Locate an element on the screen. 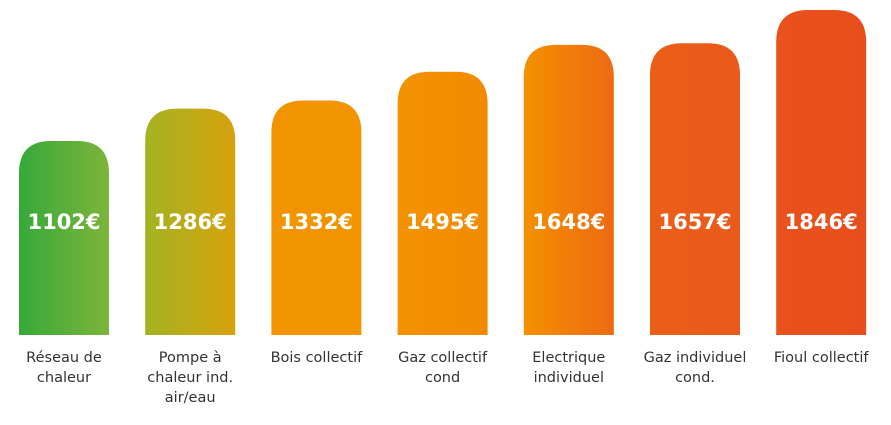  category-label: Bois collectif is located at coordinates (316, 358).